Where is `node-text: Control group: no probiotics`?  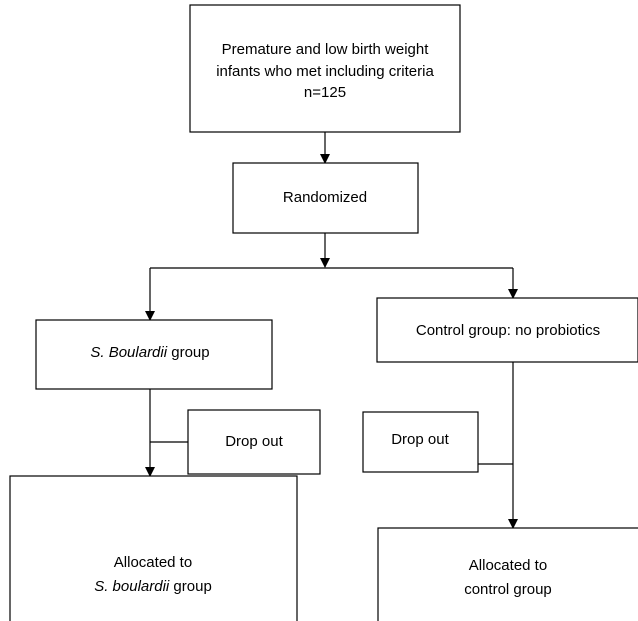
node-text: Control group: no probiotics is located at coordinates (508, 330).